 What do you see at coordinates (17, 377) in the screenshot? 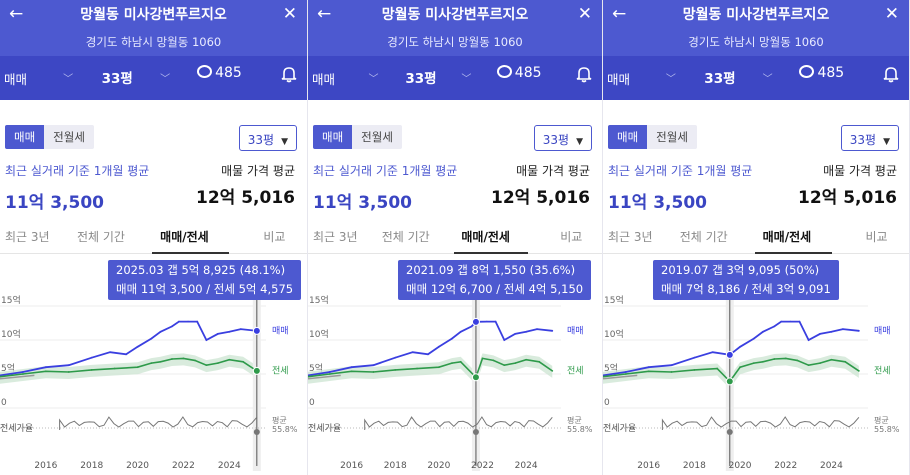
I see `pre-history-line` at bounding box center [17, 377].